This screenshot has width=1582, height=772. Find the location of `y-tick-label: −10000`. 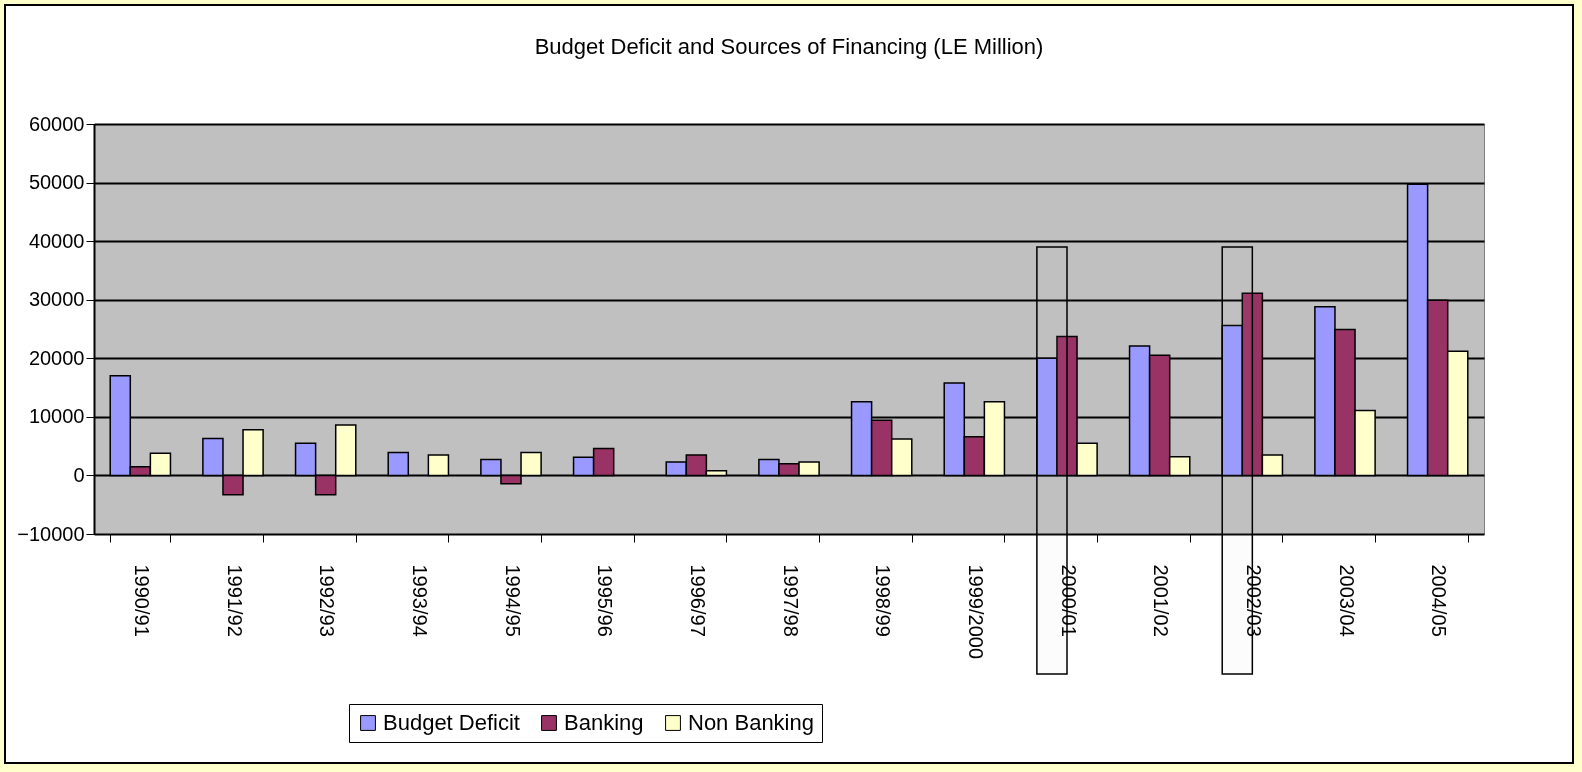

y-tick-label: −10000 is located at coordinates (51, 533).